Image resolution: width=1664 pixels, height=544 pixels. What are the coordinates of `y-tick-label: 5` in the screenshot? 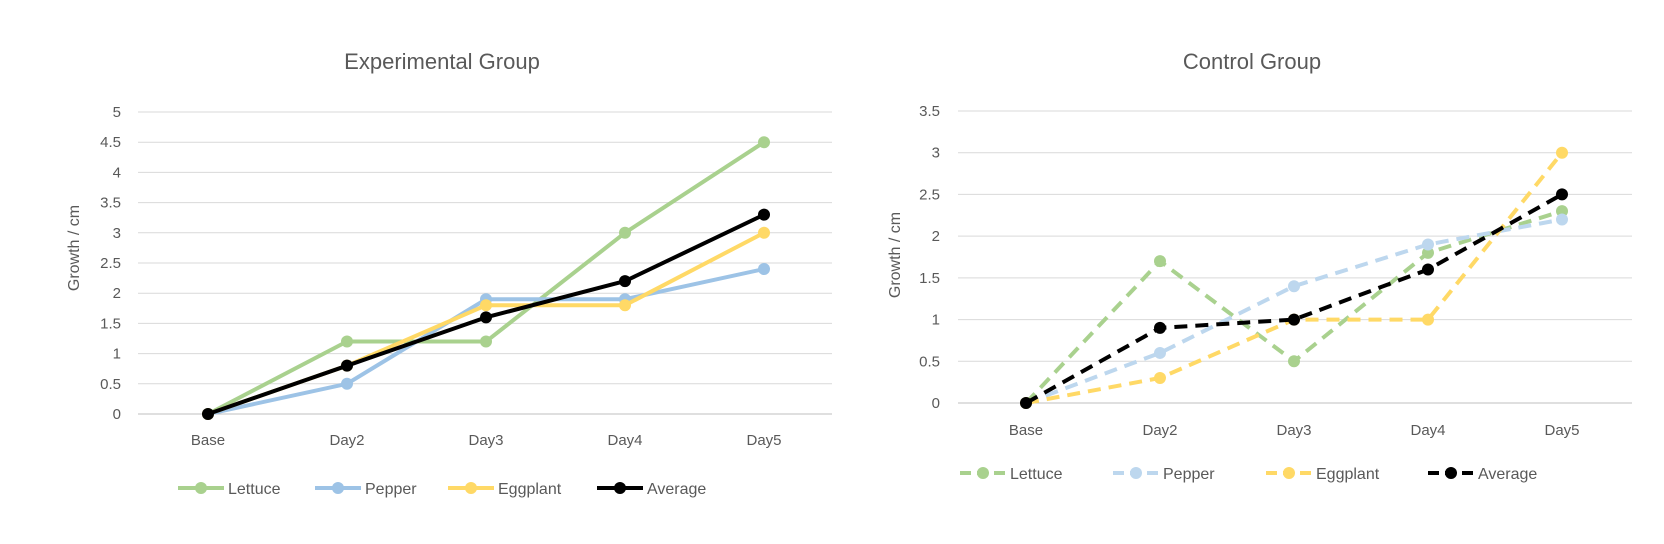 It's located at (117, 112).